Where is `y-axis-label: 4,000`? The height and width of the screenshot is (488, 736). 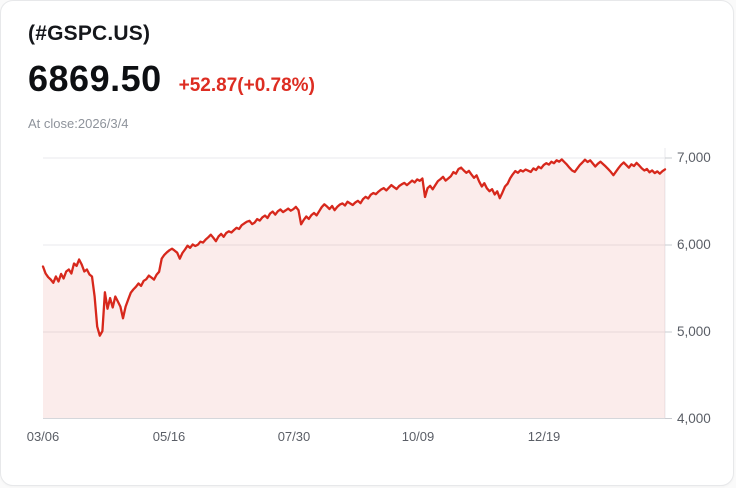 y-axis-label: 4,000 is located at coordinates (694, 418).